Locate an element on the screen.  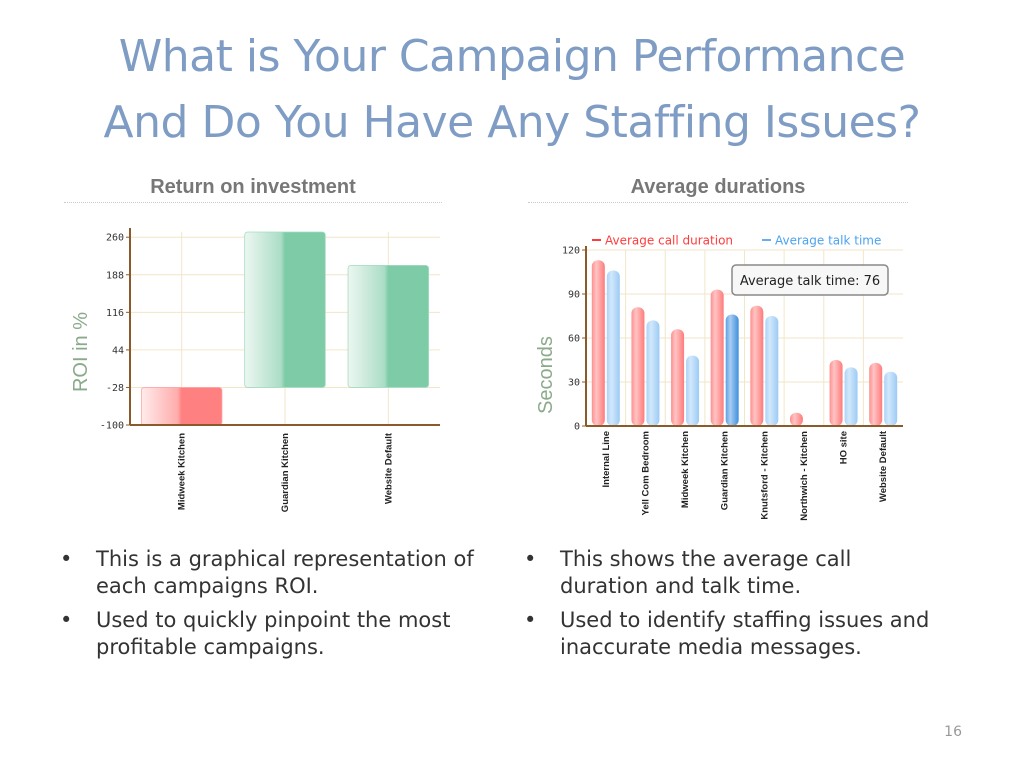
roi-tick-label: 116 is located at coordinates (115, 313).